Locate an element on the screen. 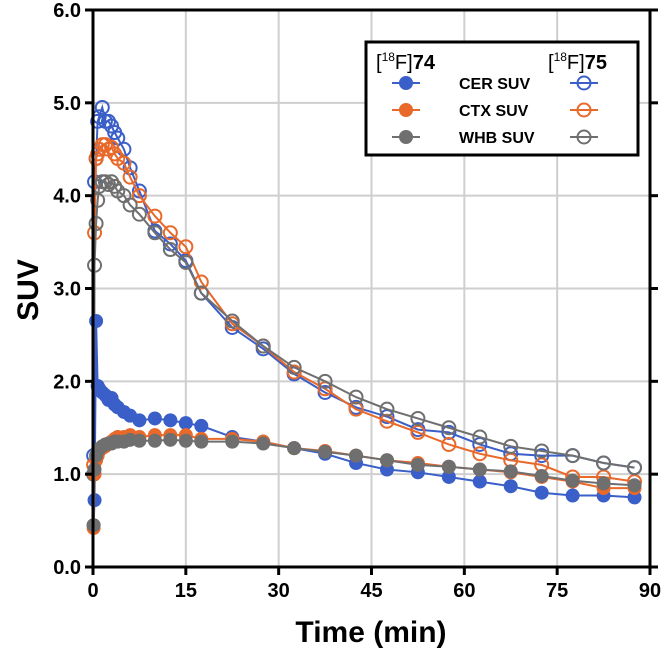 Image resolution: width=661 pixels, height=660 pixels. x-tick-label: 90 is located at coordinates (650, 591).